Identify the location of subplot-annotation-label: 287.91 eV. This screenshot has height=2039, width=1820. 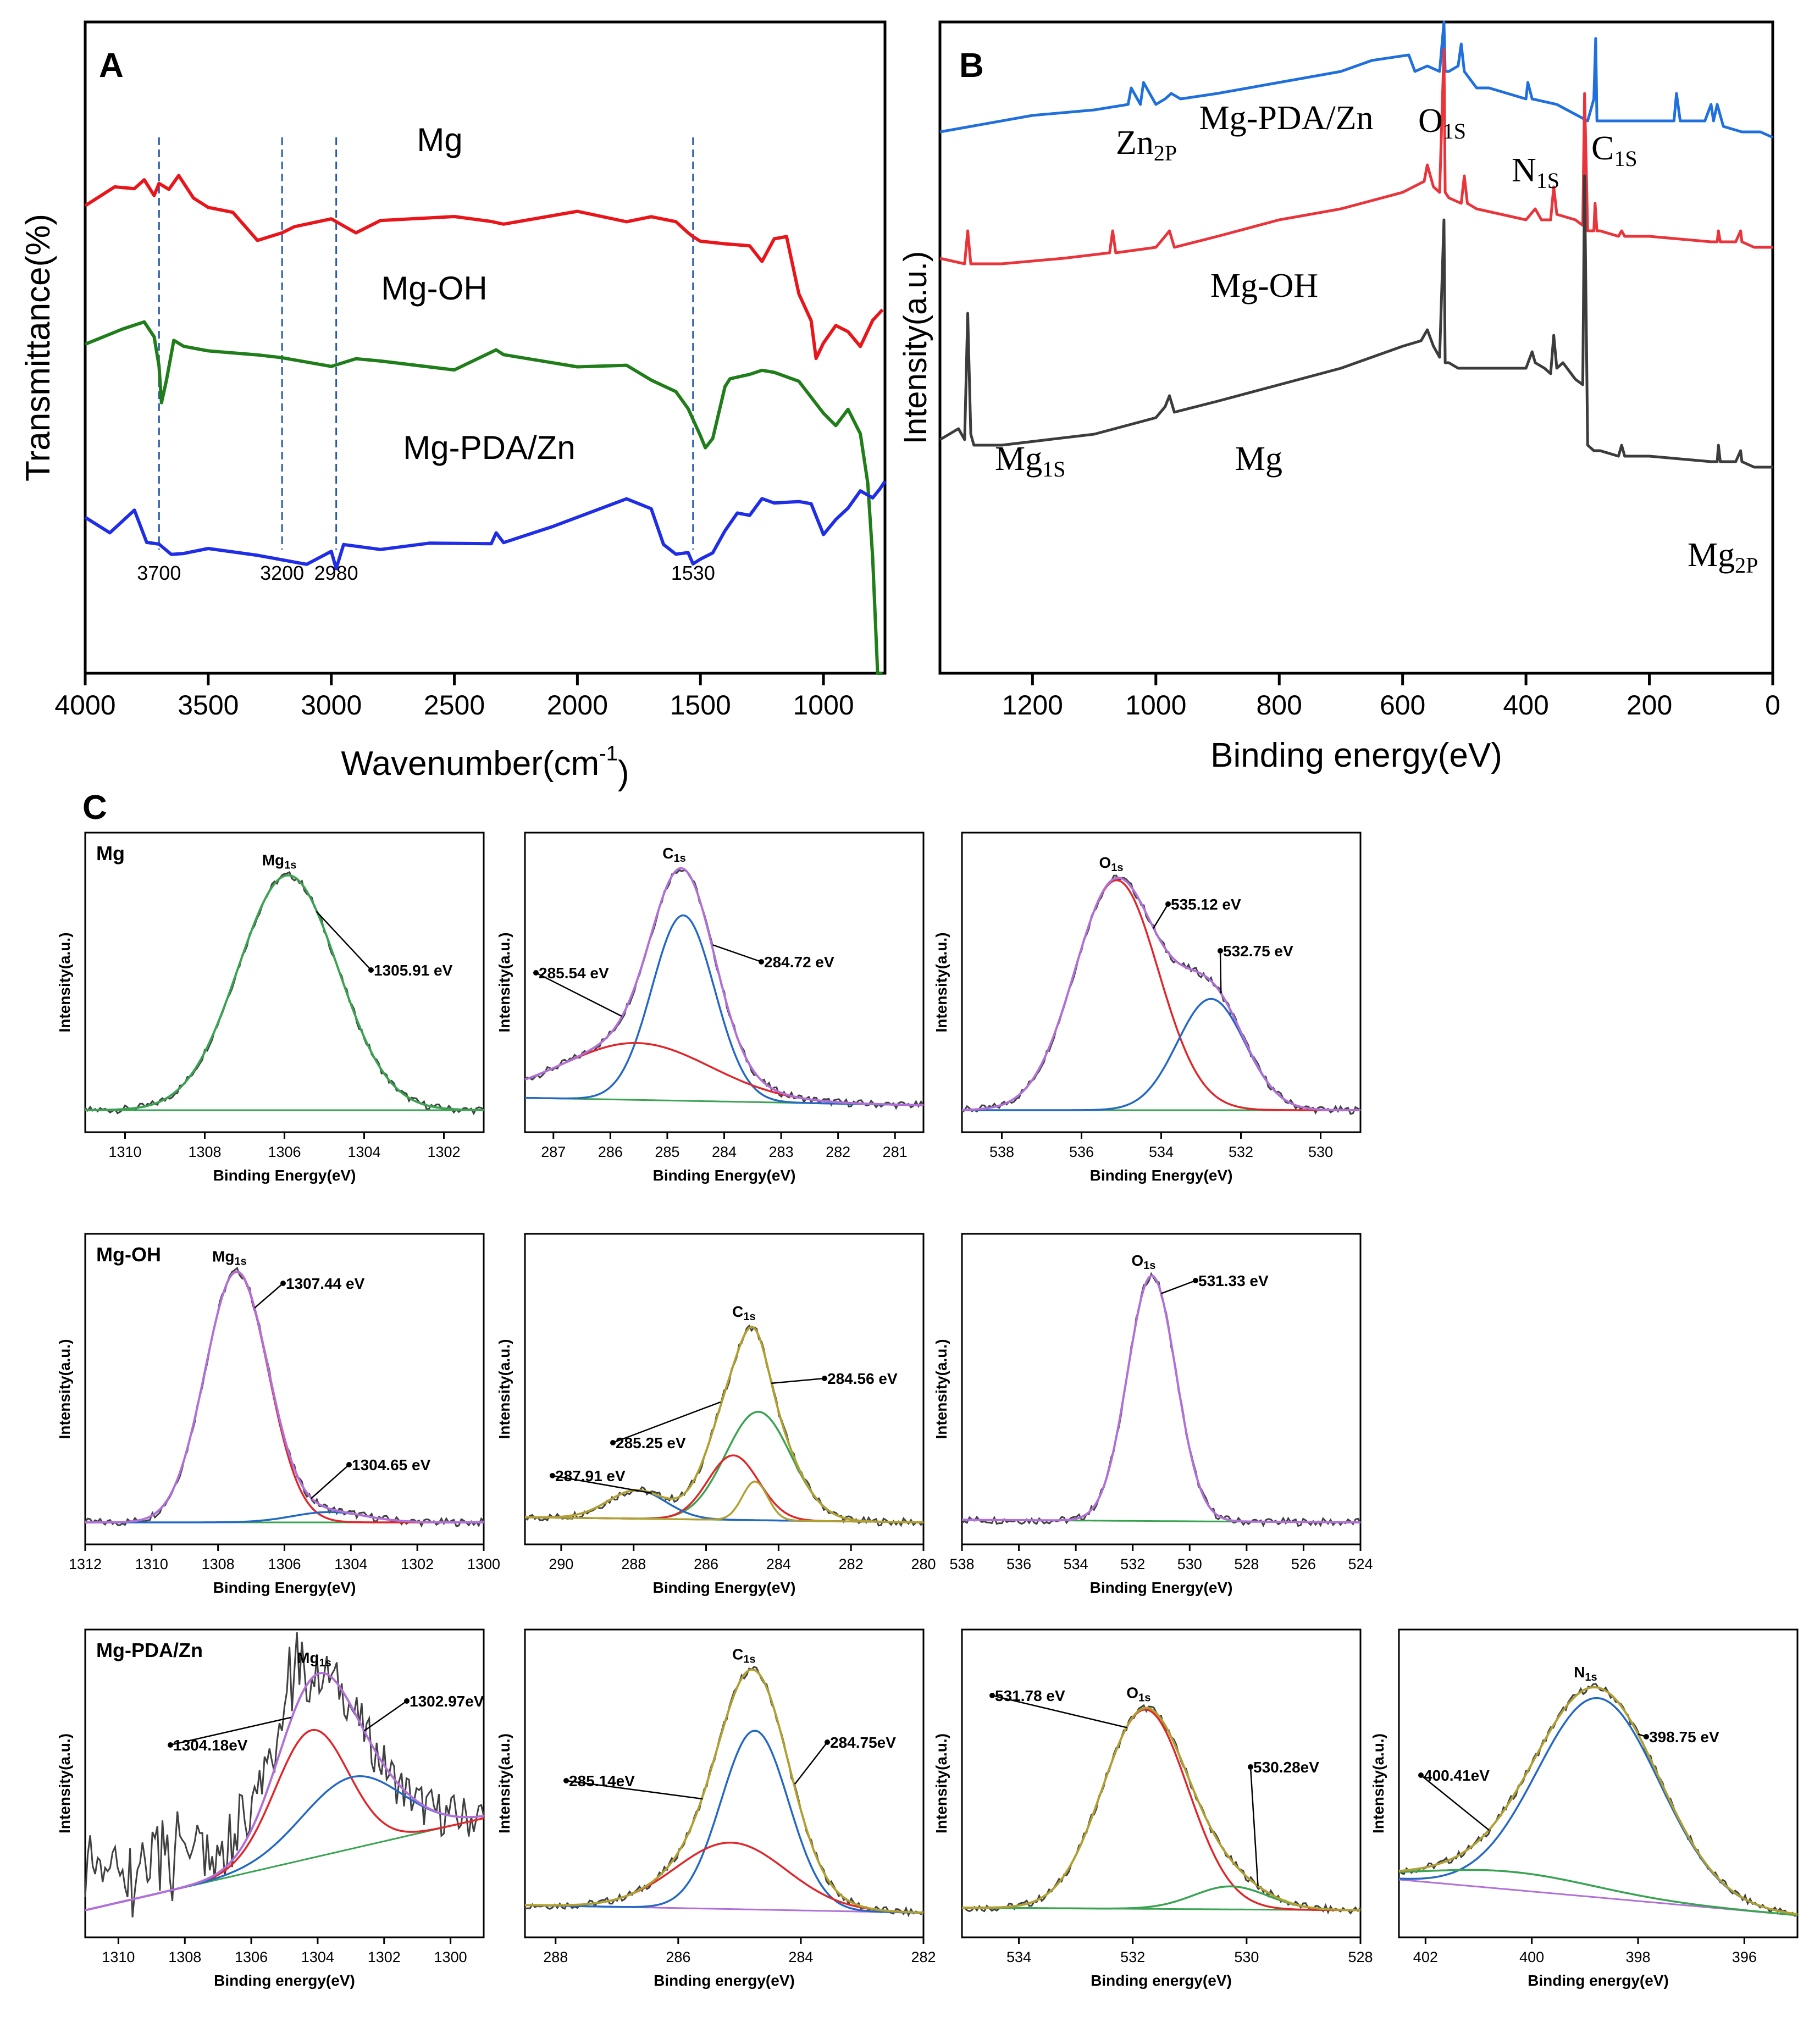
(590, 1476).